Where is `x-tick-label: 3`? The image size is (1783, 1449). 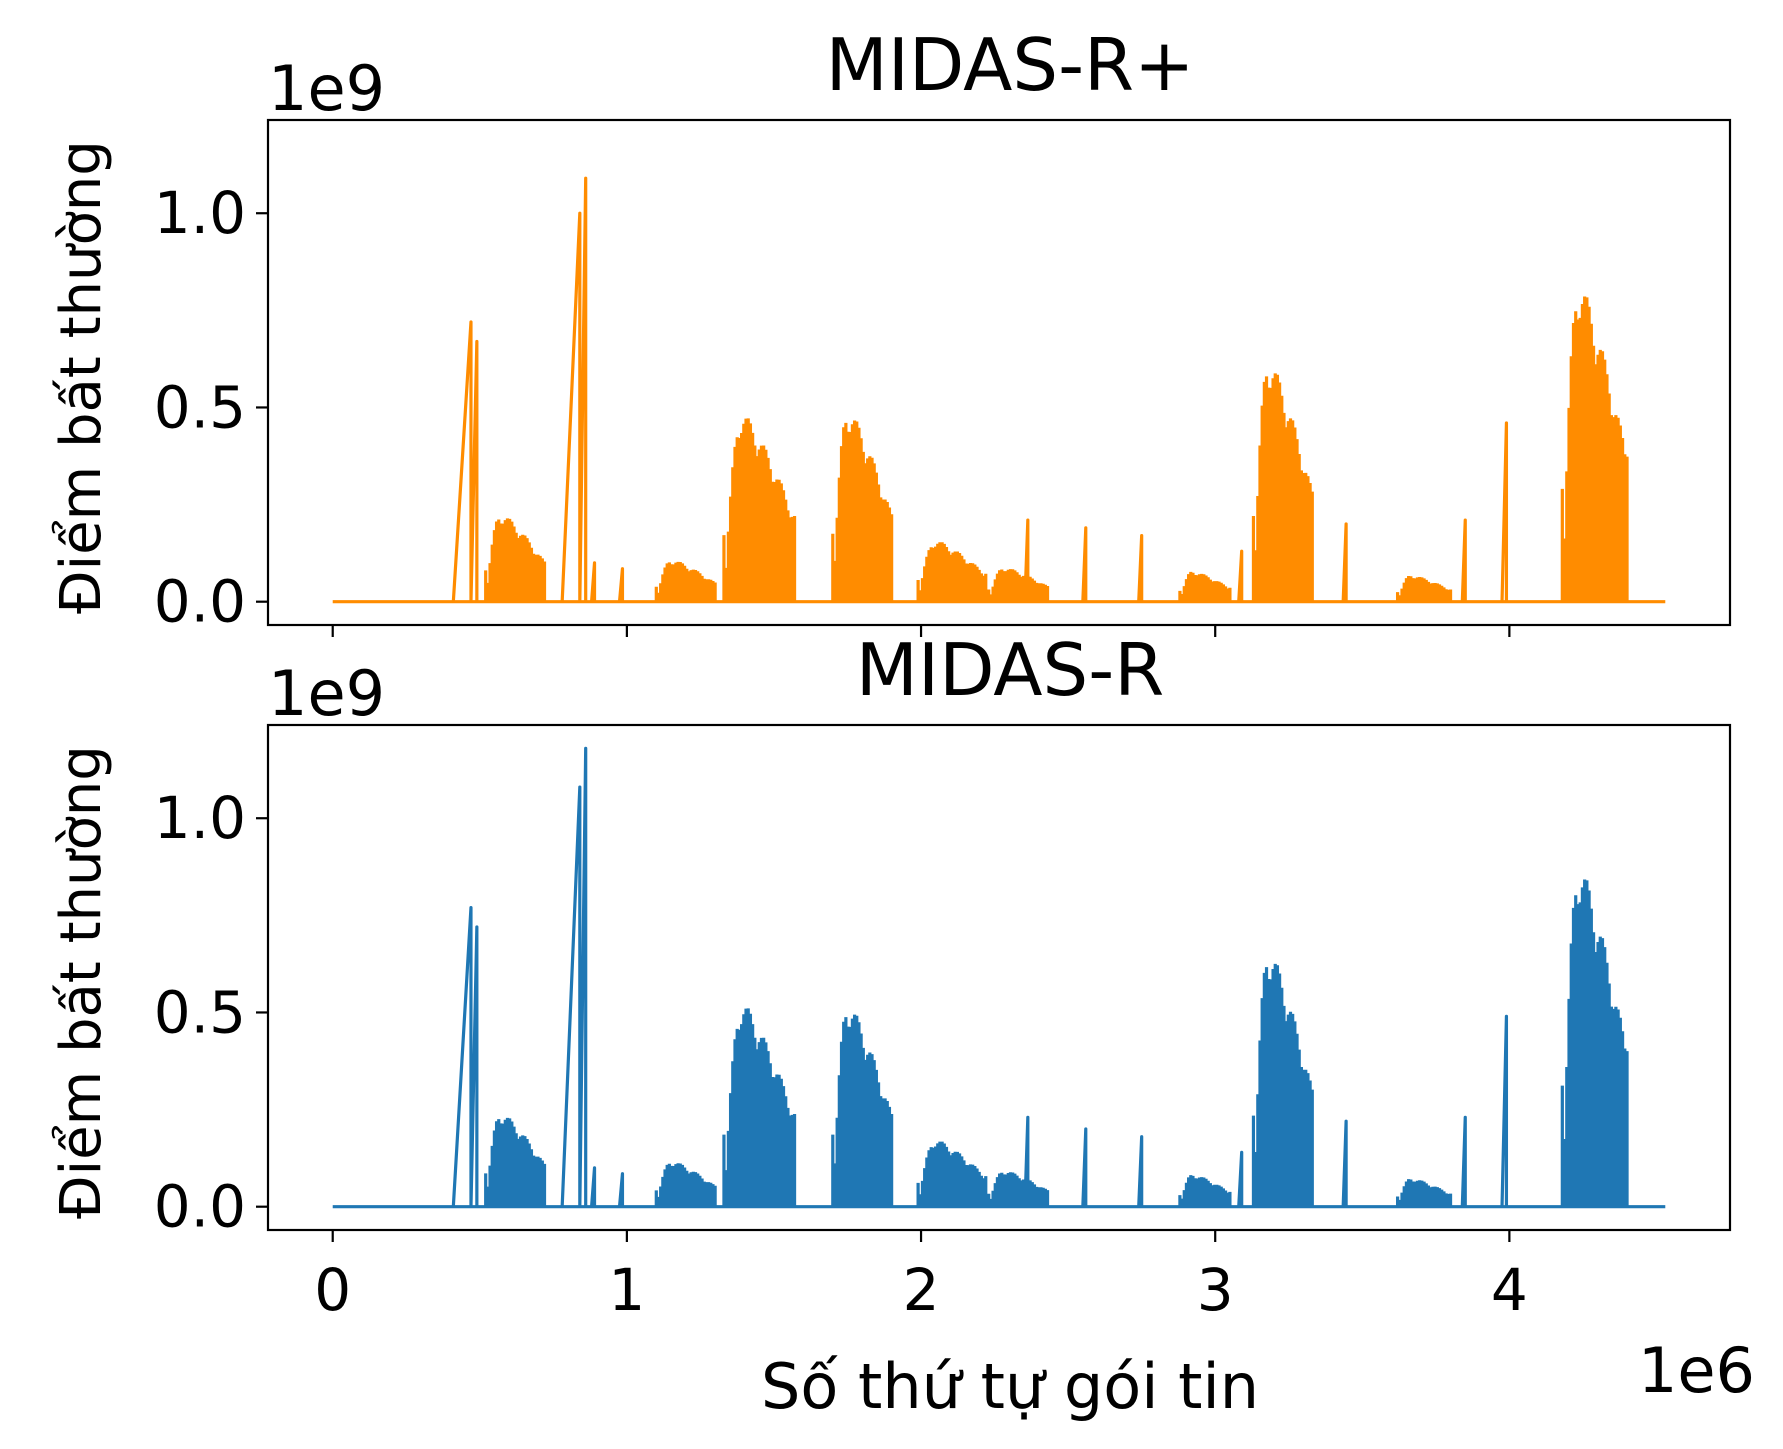
x-tick-label: 3 is located at coordinates (1215, 1290).